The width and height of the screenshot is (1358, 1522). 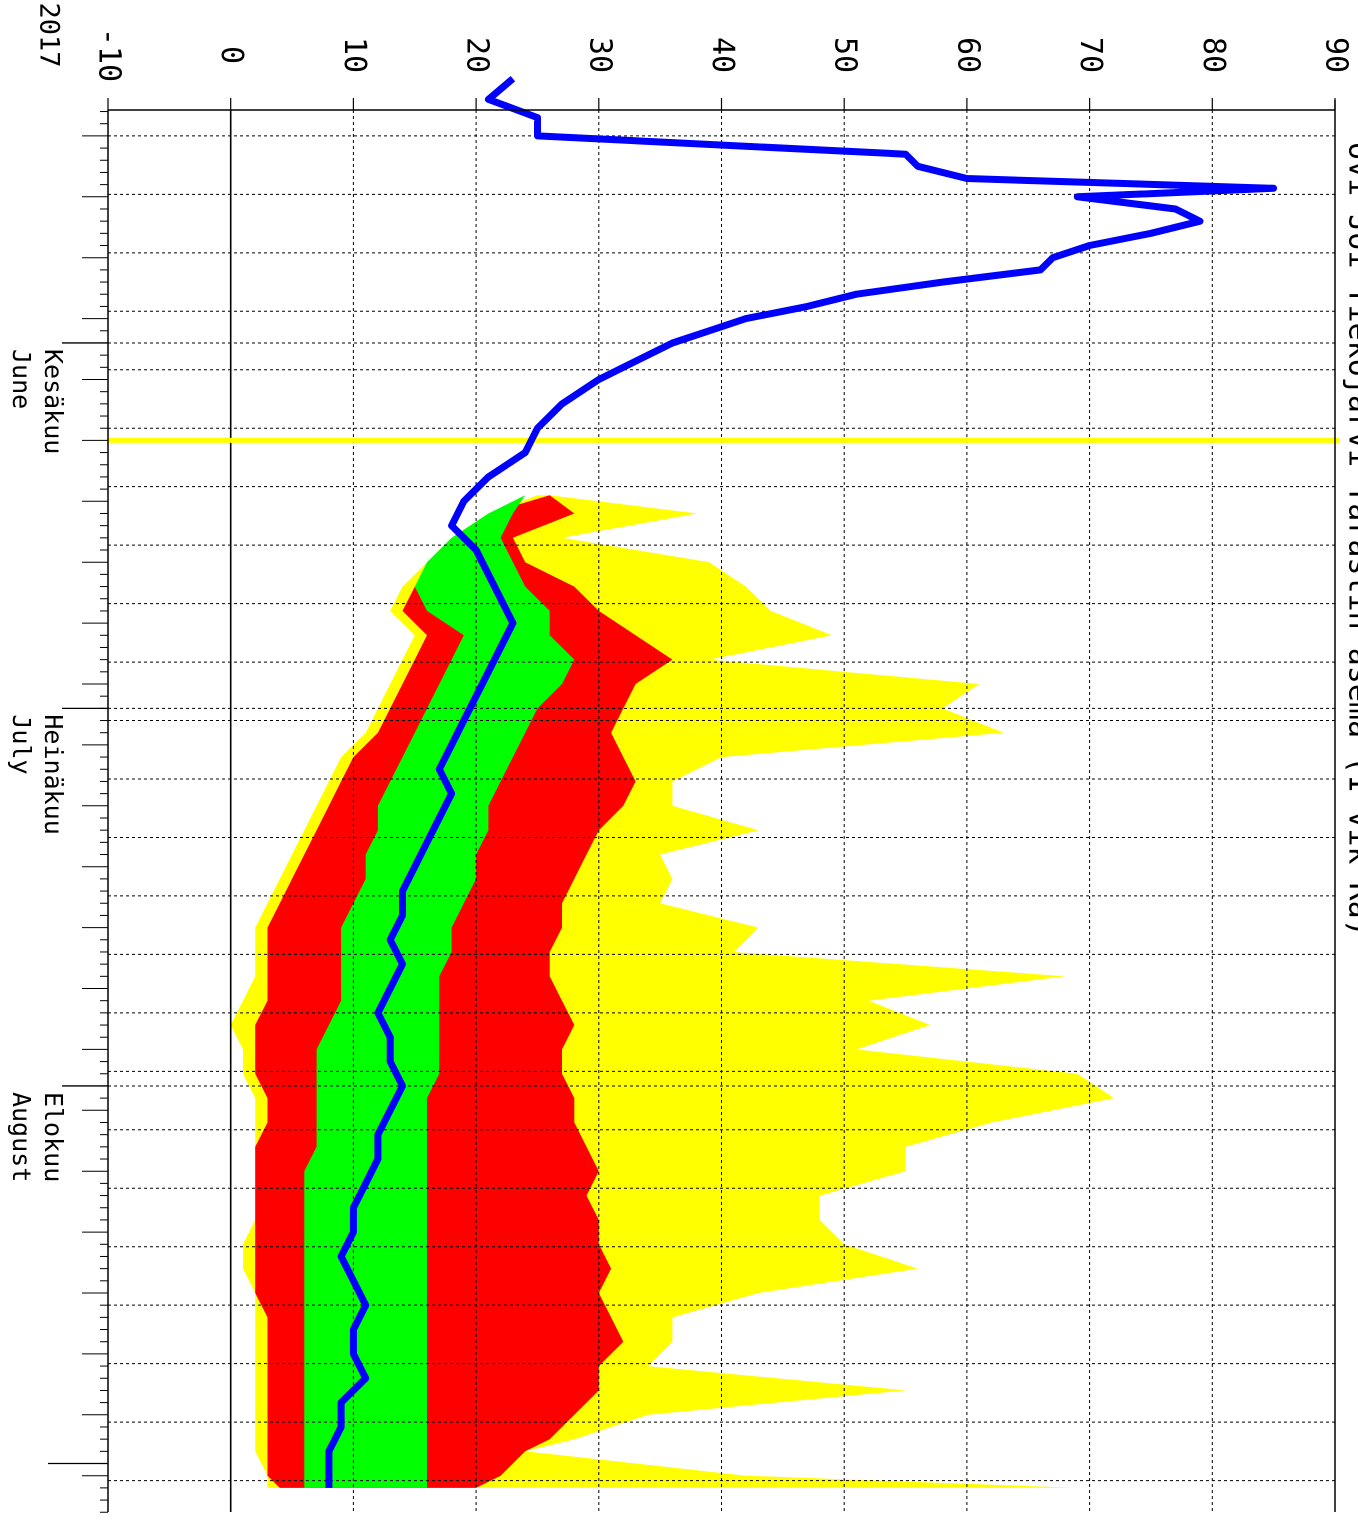 I want to click on month-label-en: August, so click(x=21, y=1137).